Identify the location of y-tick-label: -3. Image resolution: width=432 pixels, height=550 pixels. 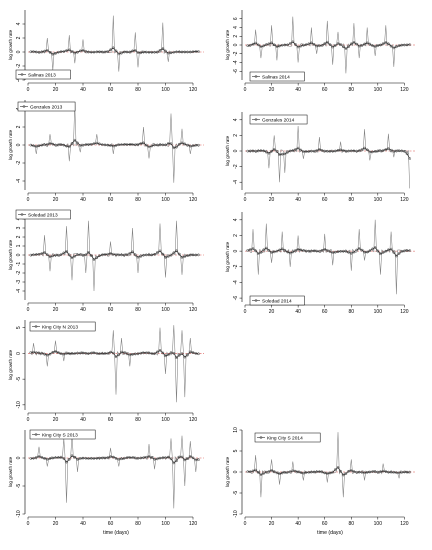
(19, 282).